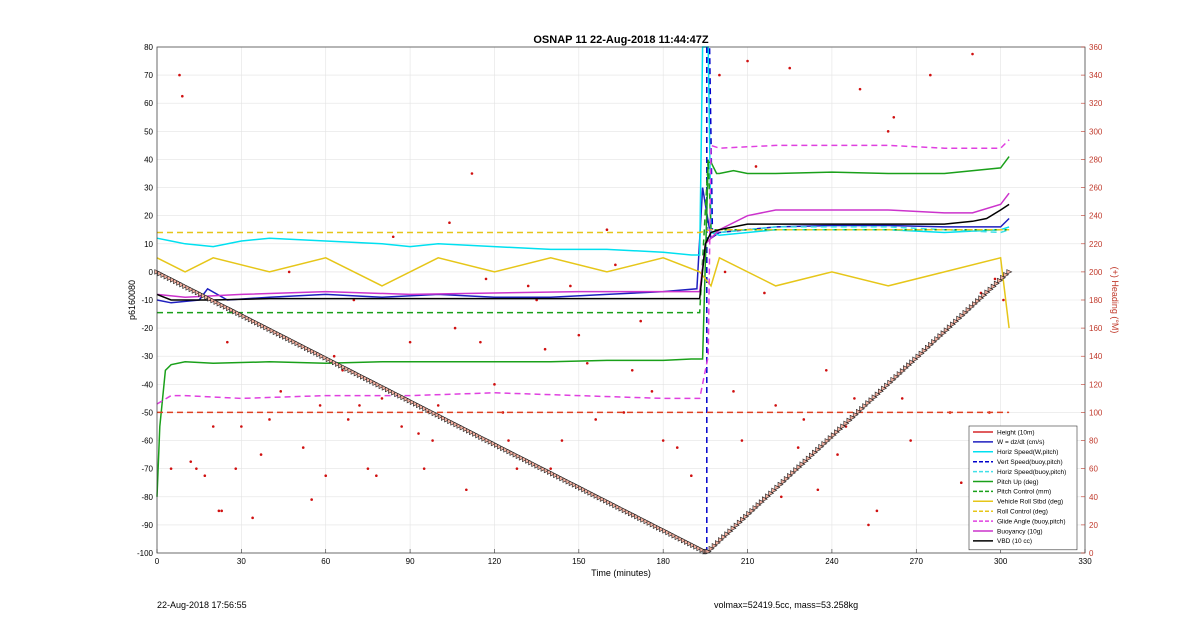 The image size is (1200, 622). What do you see at coordinates (1031, 472) in the screenshot?
I see `legend-label: Horiz Speed(buoy,pitch)` at bounding box center [1031, 472].